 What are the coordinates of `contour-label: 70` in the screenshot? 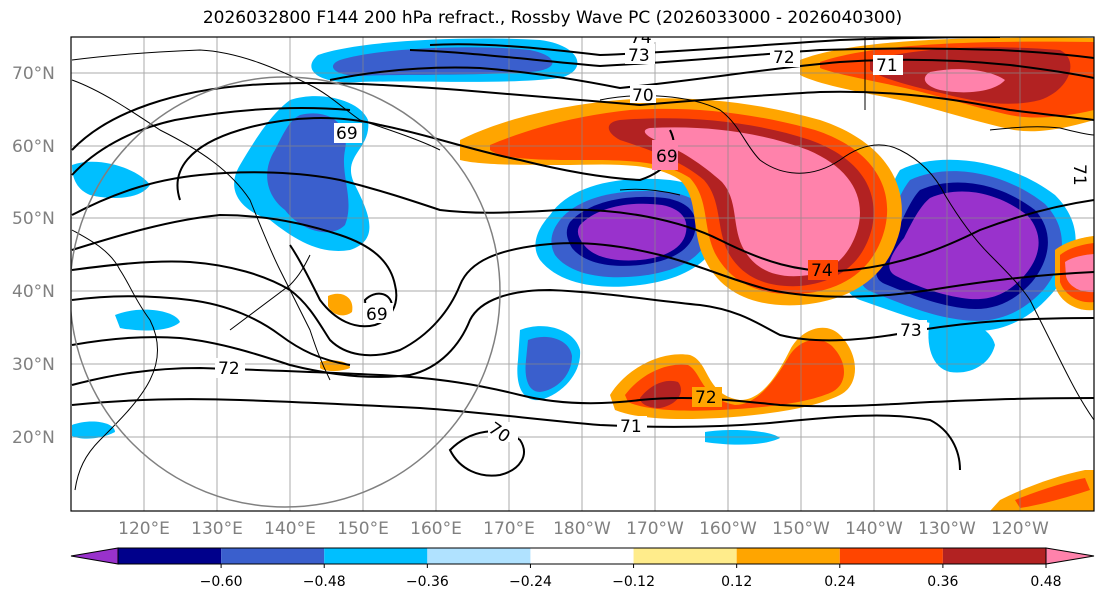 It's located at (643, 96).